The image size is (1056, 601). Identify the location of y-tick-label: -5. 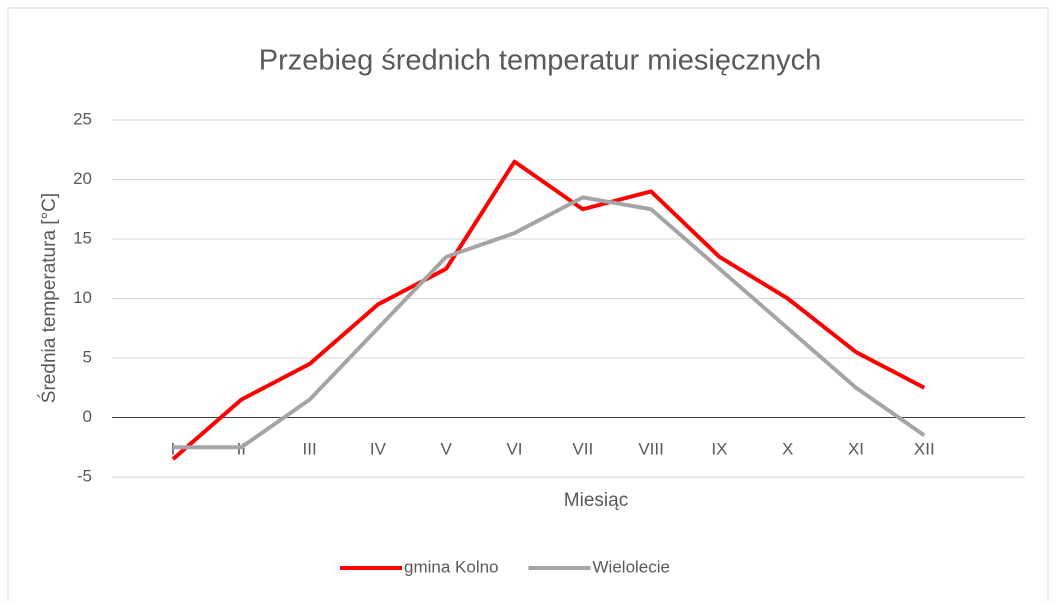
(84, 475).